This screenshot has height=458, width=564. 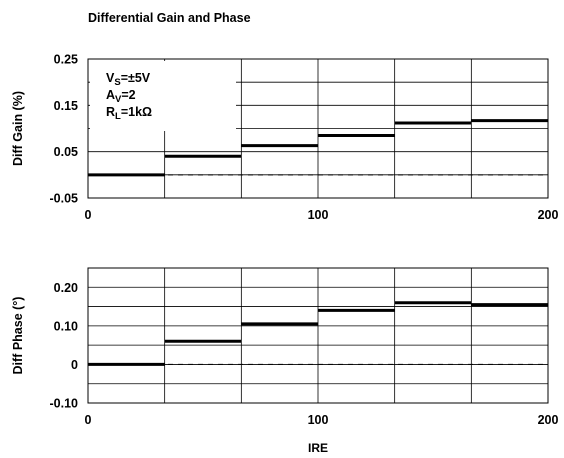 I want to click on annotation-line: RL=1kΩ, so click(x=129, y=113).